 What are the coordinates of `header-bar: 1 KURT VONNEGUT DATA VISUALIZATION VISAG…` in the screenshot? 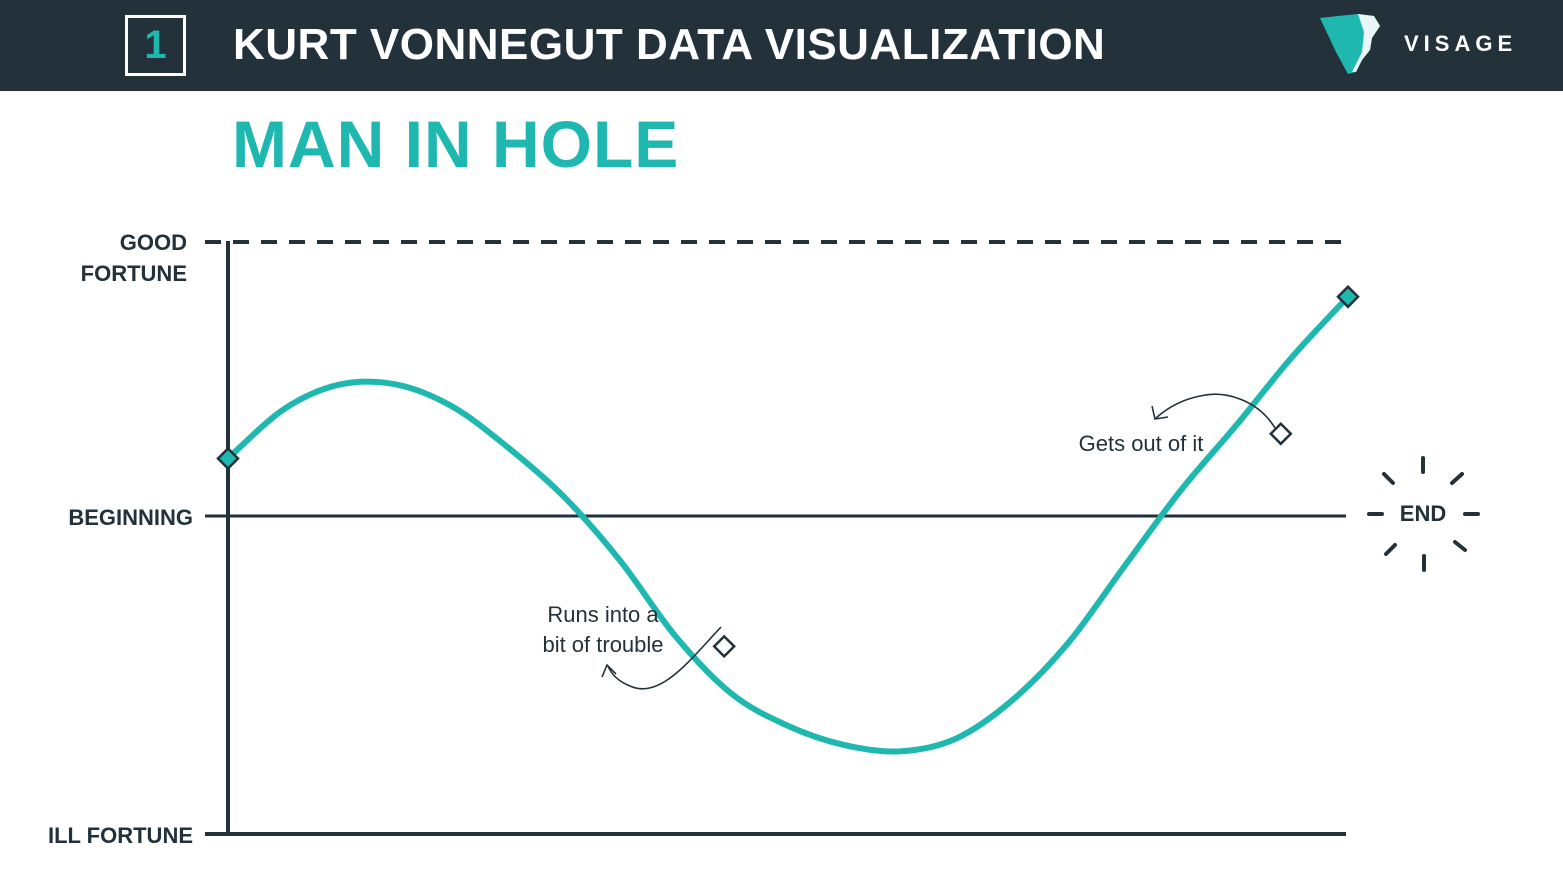 It's located at (781, 45).